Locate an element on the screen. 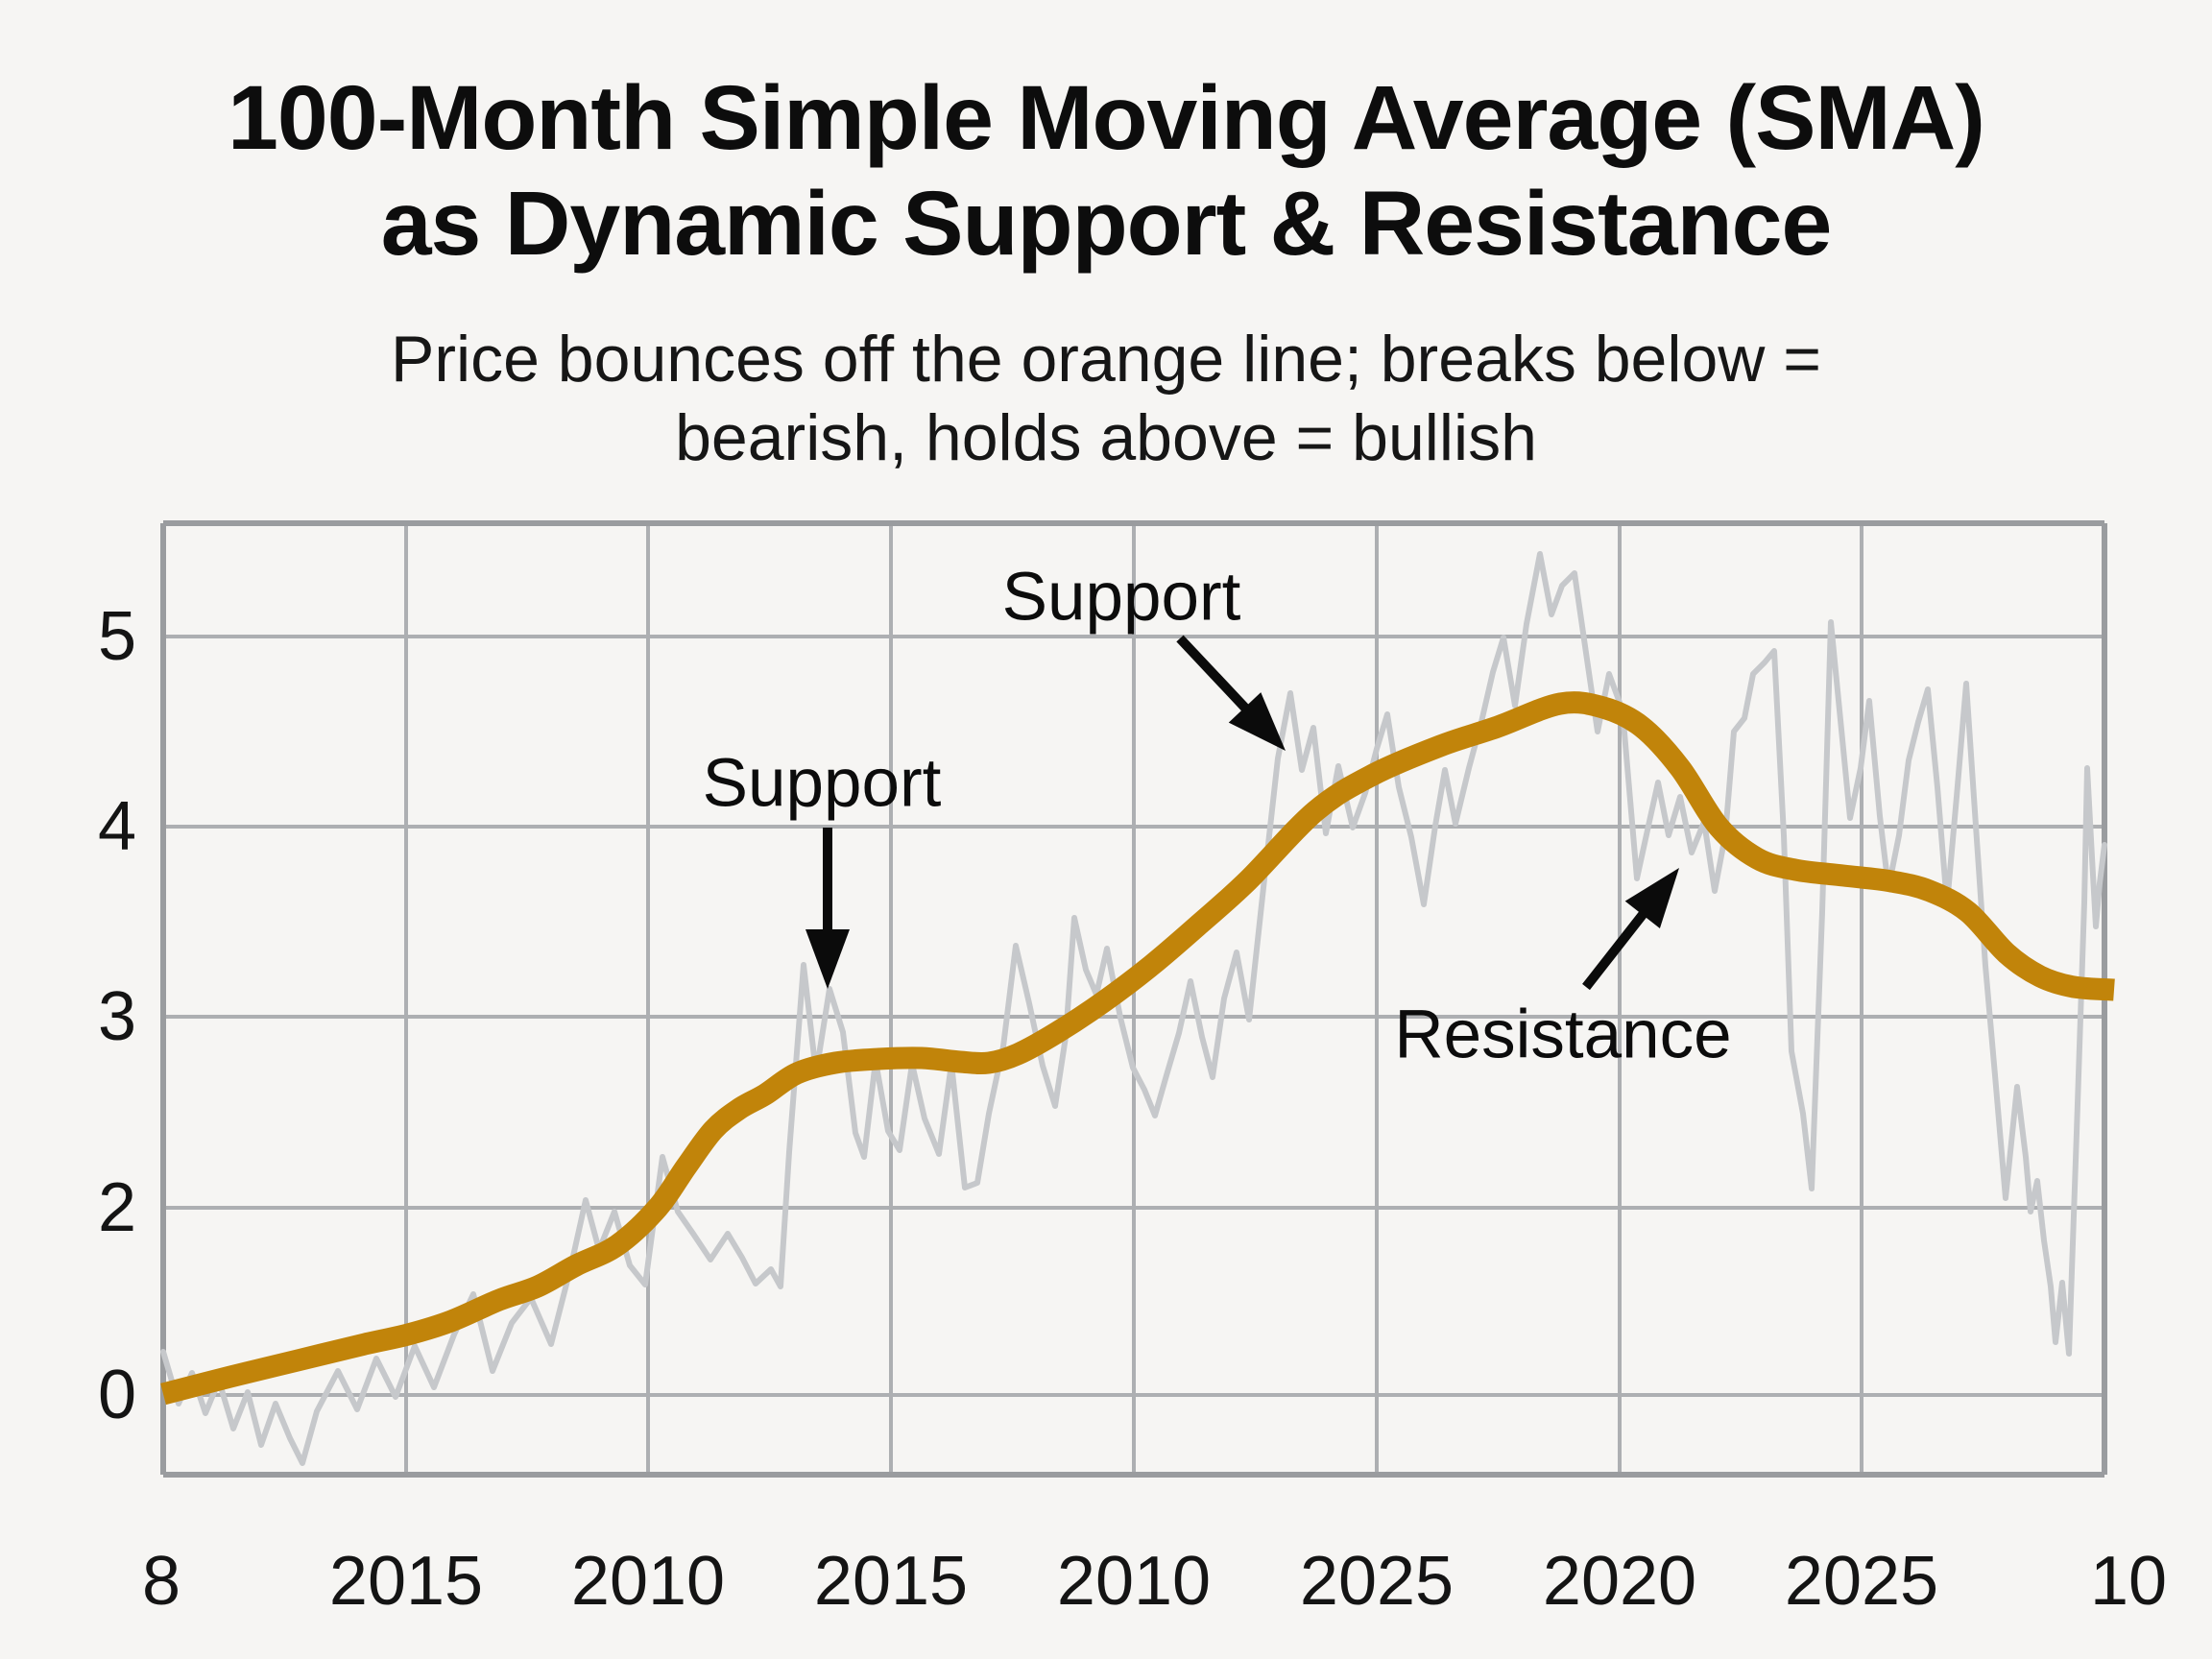  chart-subtitle-line-2: bearish, holds above = bullish is located at coordinates (1106, 437).